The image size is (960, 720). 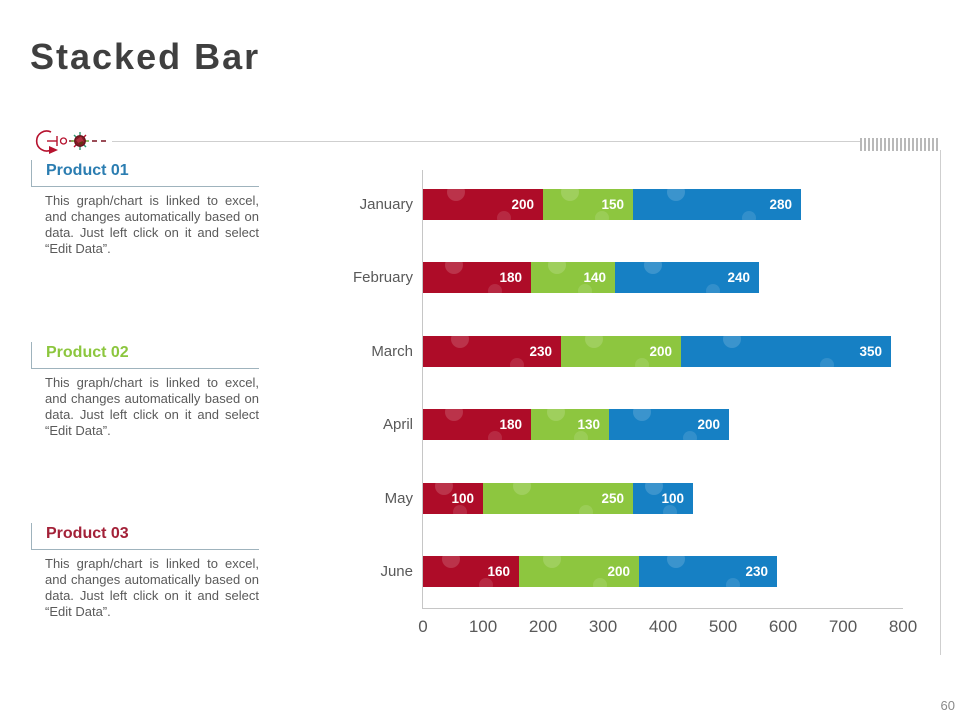 What do you see at coordinates (483, 204) in the screenshot?
I see `bar-segment-1: 200` at bounding box center [483, 204].